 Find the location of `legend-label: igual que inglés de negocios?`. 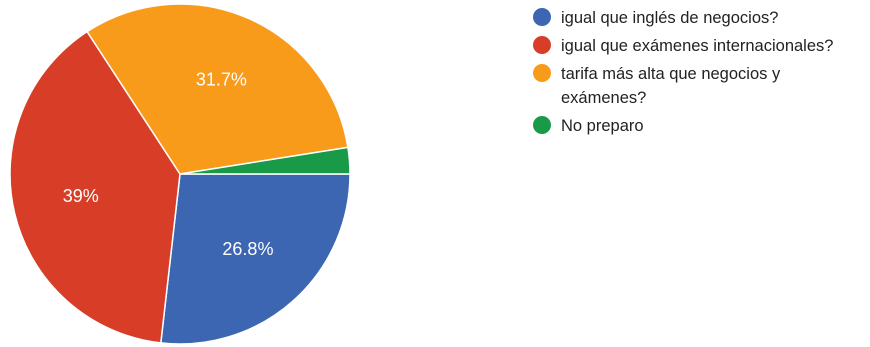

legend-label: igual que inglés de negocios? is located at coordinates (670, 18).